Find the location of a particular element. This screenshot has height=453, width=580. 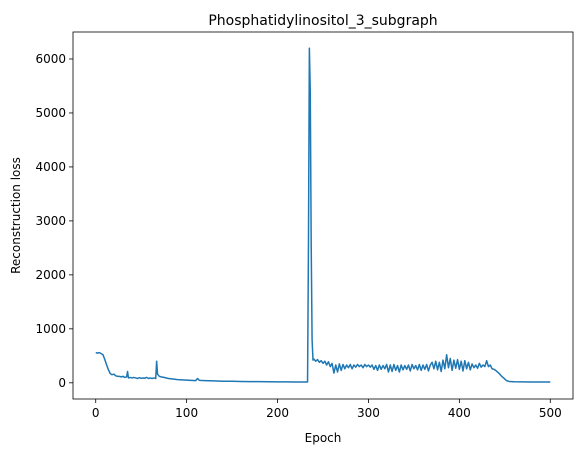

chart-title: Phosphatidylinositol_3_subgraph is located at coordinates (322, 21).